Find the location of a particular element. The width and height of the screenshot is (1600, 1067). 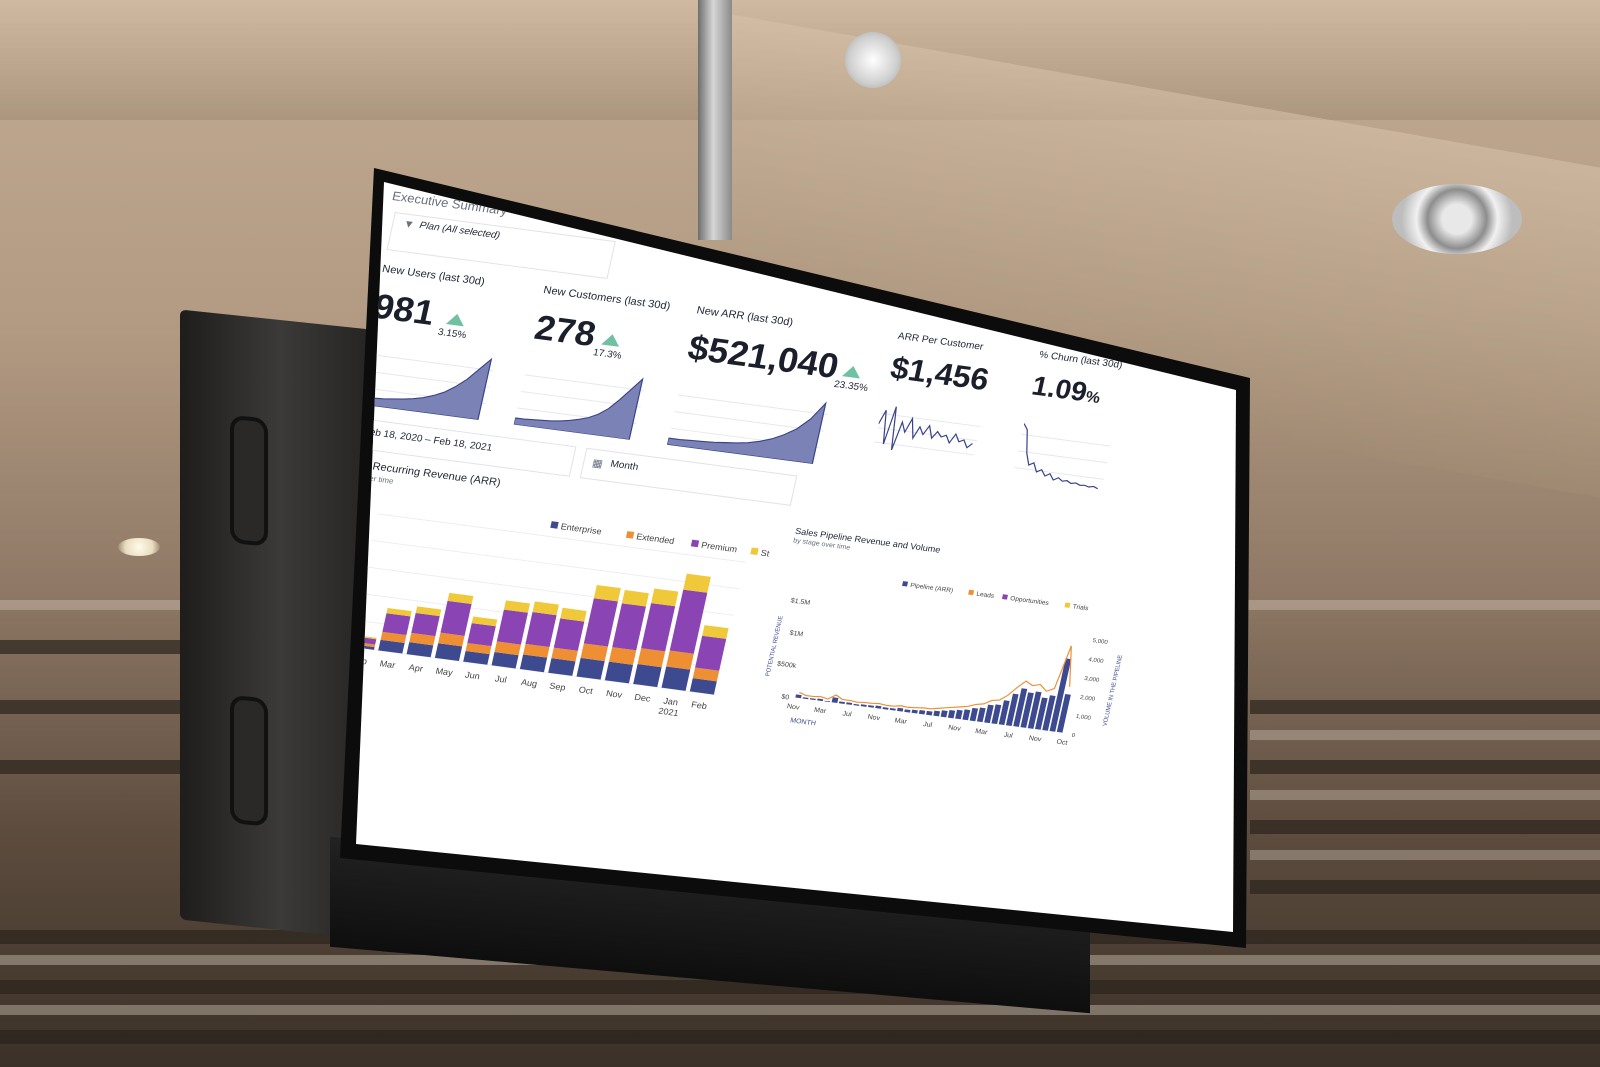

pipe-y2-tick: 4,000 is located at coordinates (1096, 661).